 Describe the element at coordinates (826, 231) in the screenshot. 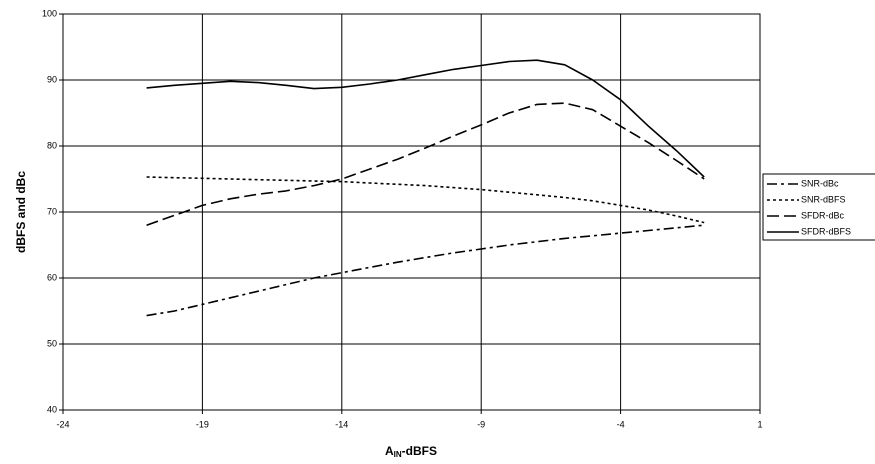

I see `legend-label: SFDR-dBFS` at that location.